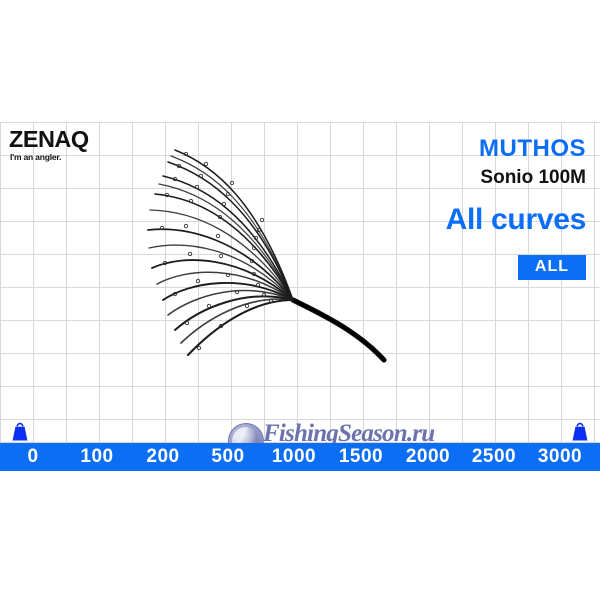  I want to click on axis-tick-1000: 1000, so click(294, 456).